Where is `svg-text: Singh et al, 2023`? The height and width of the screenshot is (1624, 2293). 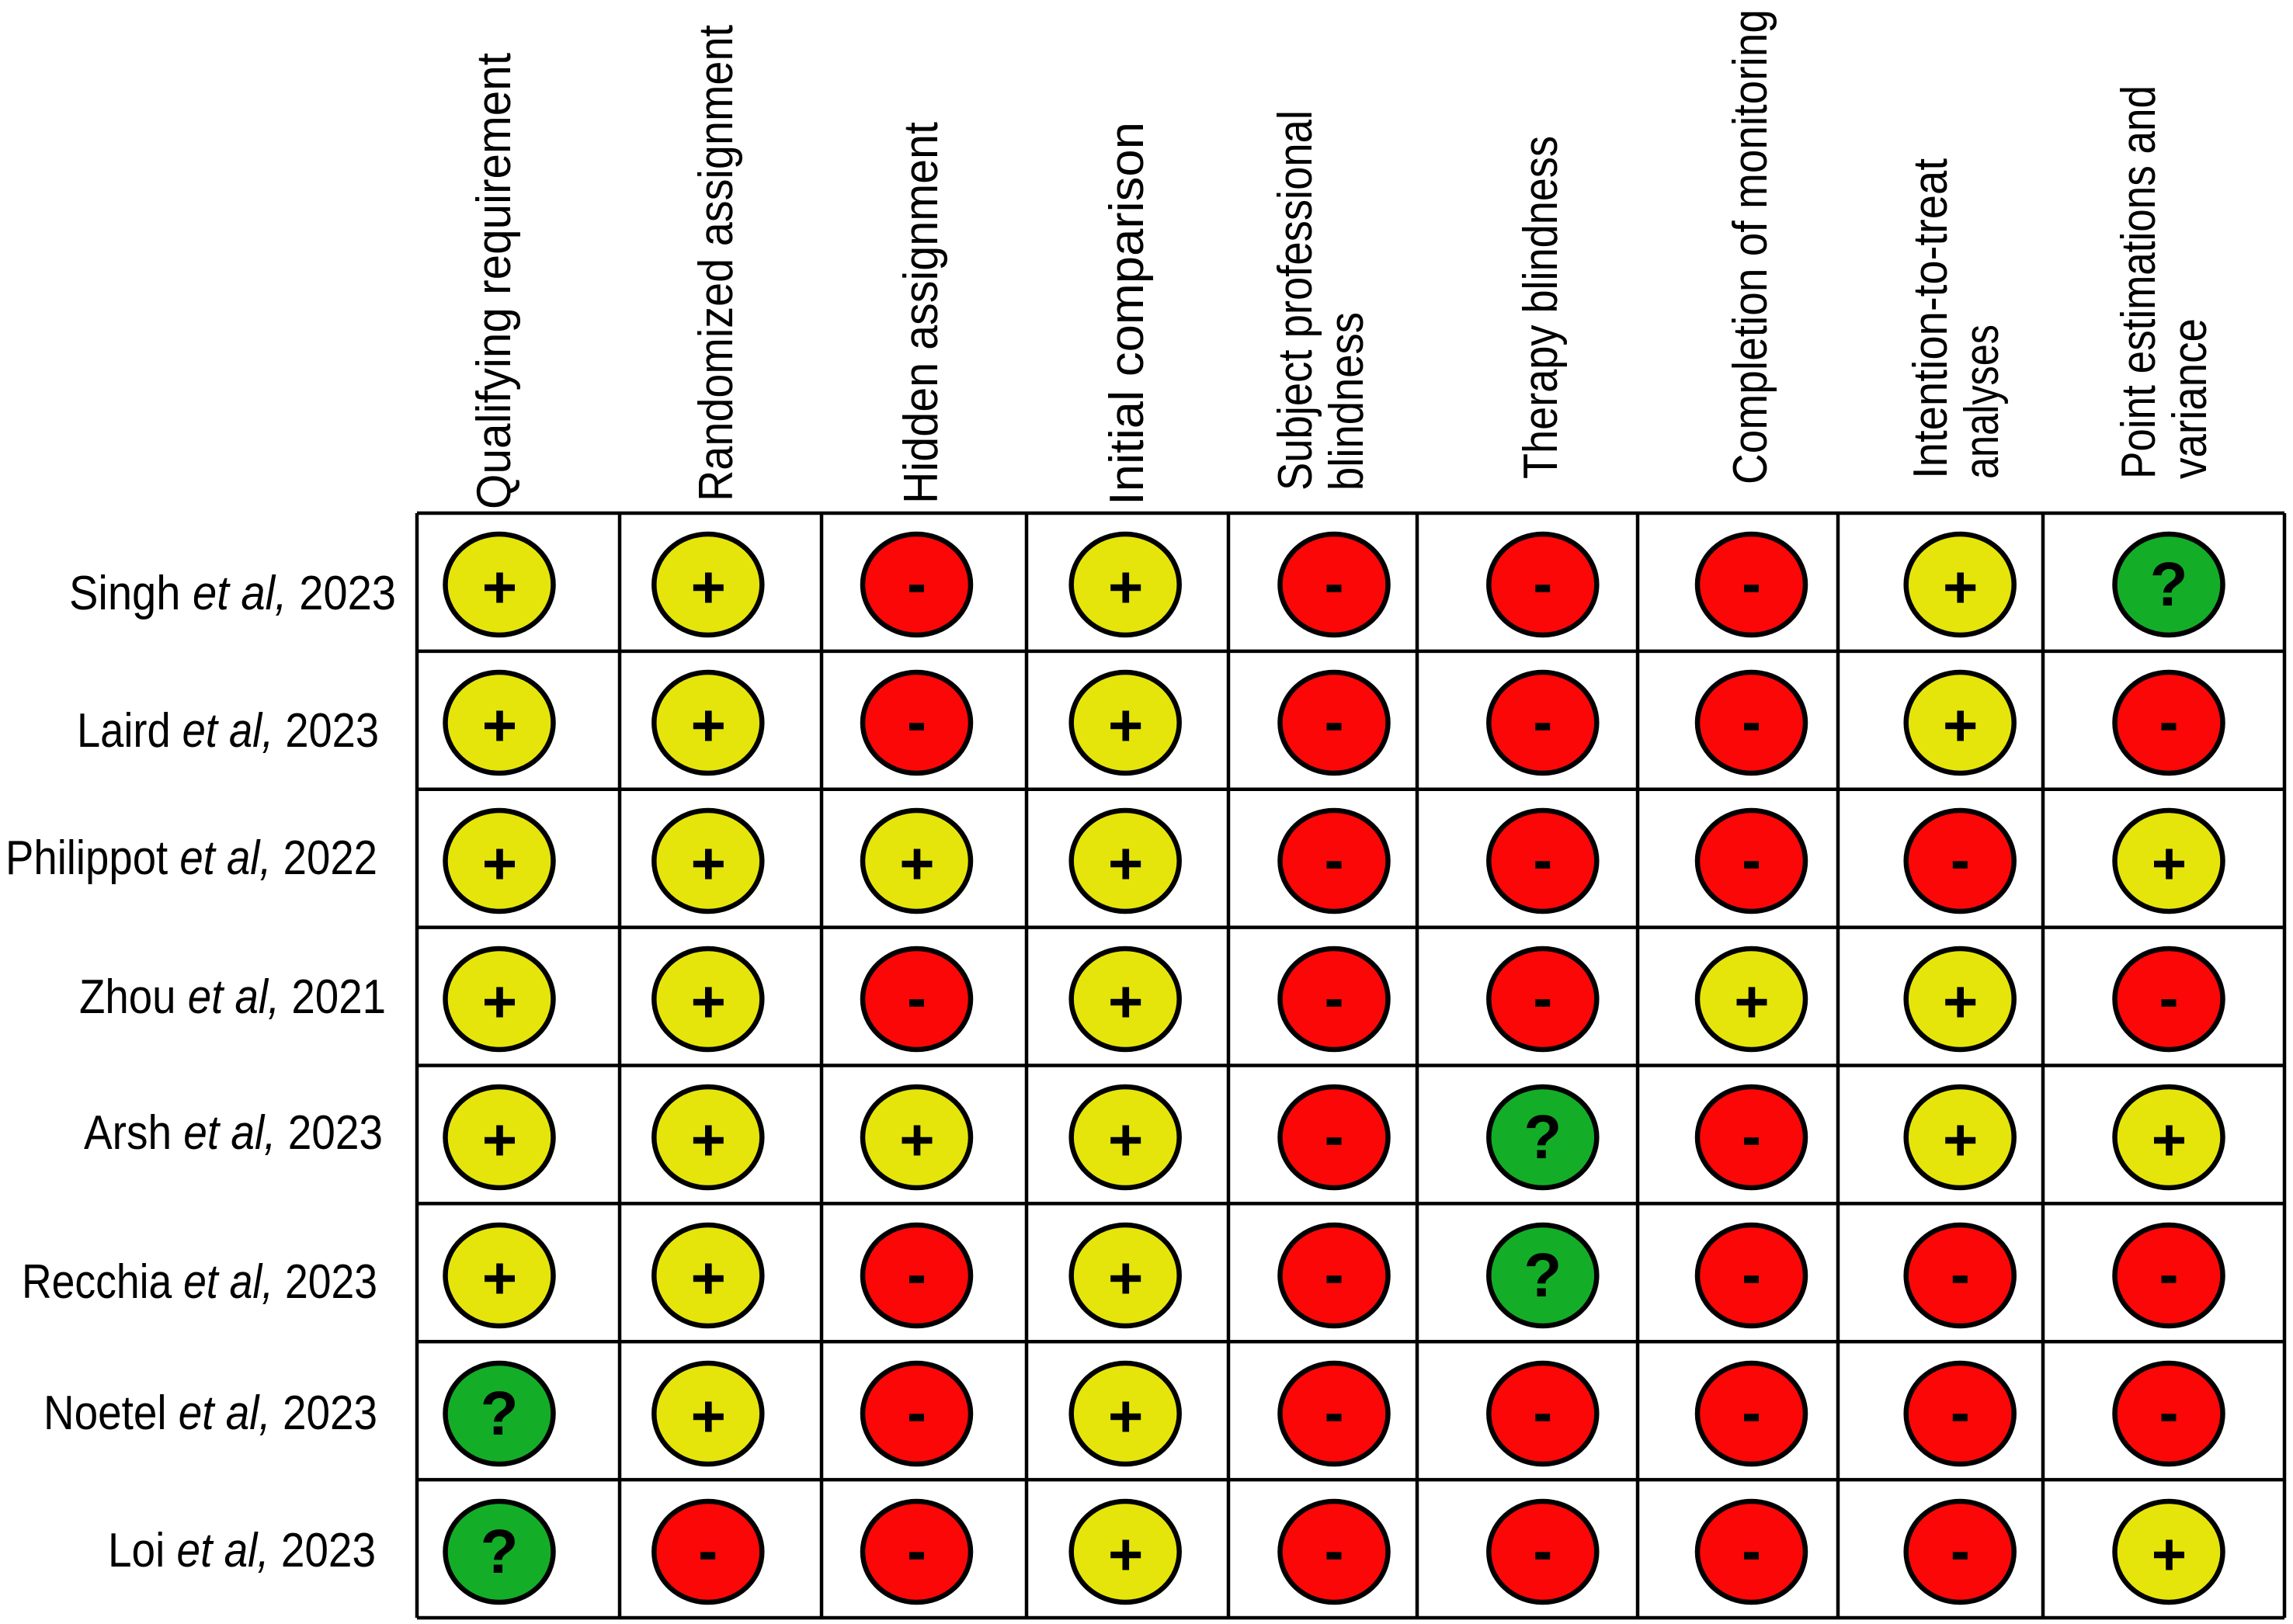
svg-text: Singh et al, 2023 is located at coordinates (232, 593).